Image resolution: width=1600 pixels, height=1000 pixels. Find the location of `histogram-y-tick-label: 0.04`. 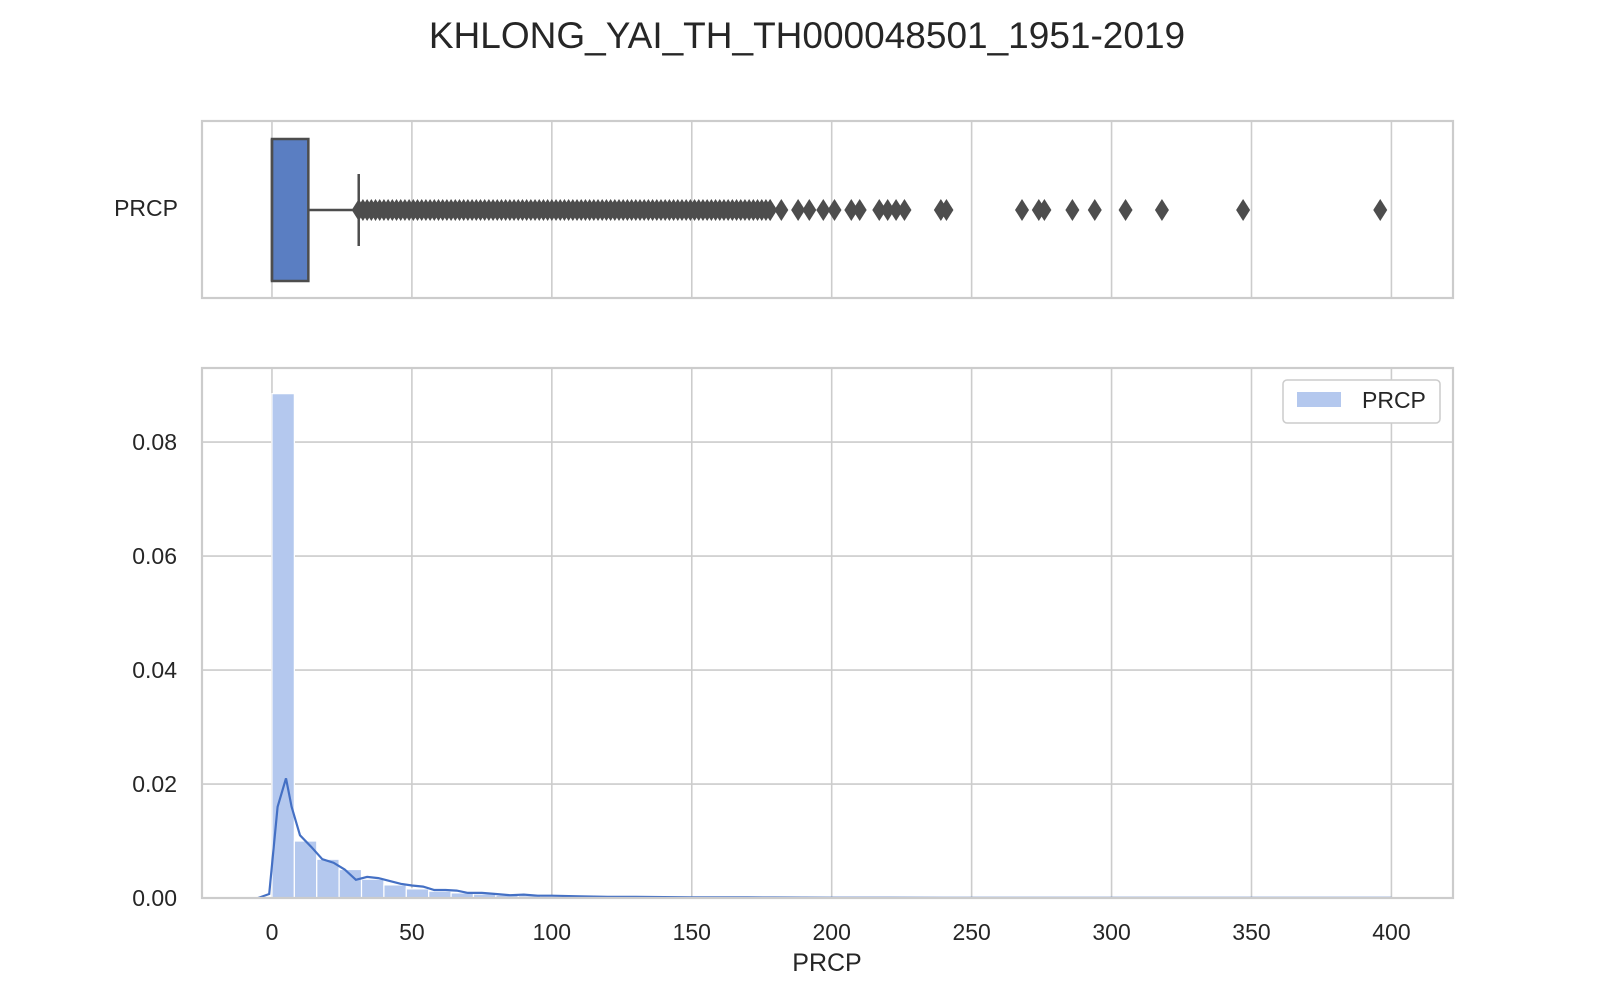

histogram-y-tick-label: 0.04 is located at coordinates (154, 670).